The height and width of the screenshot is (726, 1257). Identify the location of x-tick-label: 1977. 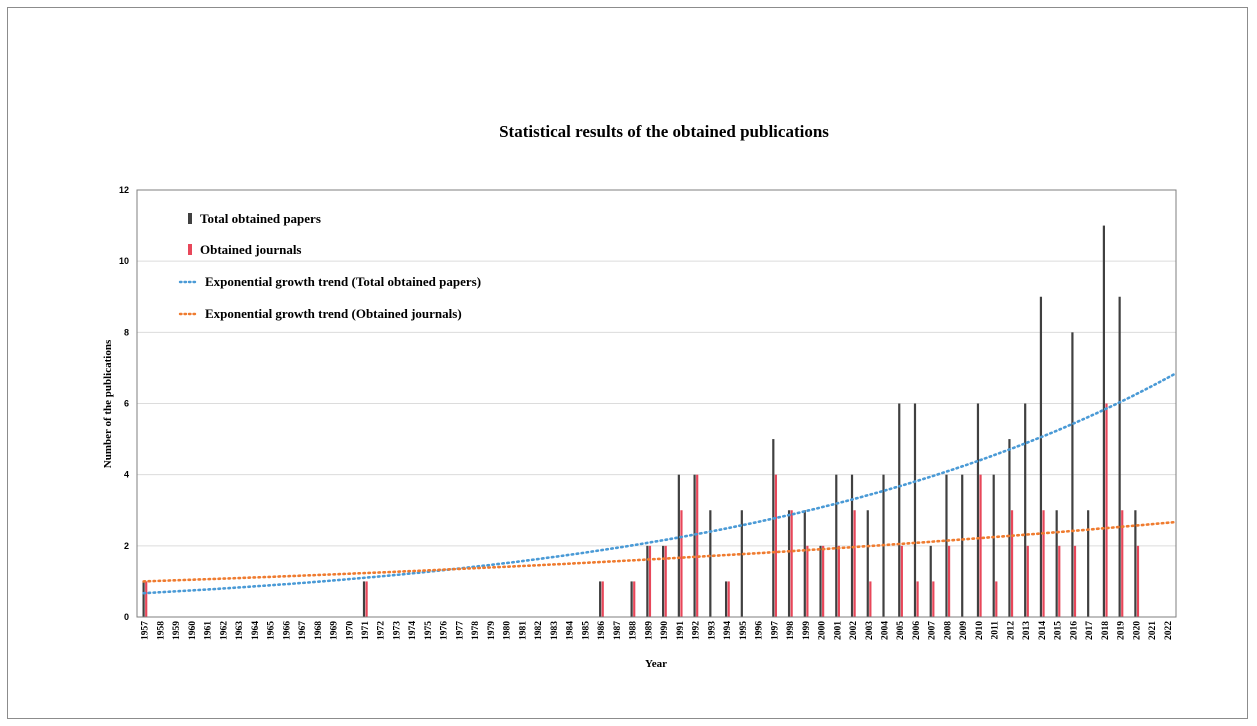
(460, 630).